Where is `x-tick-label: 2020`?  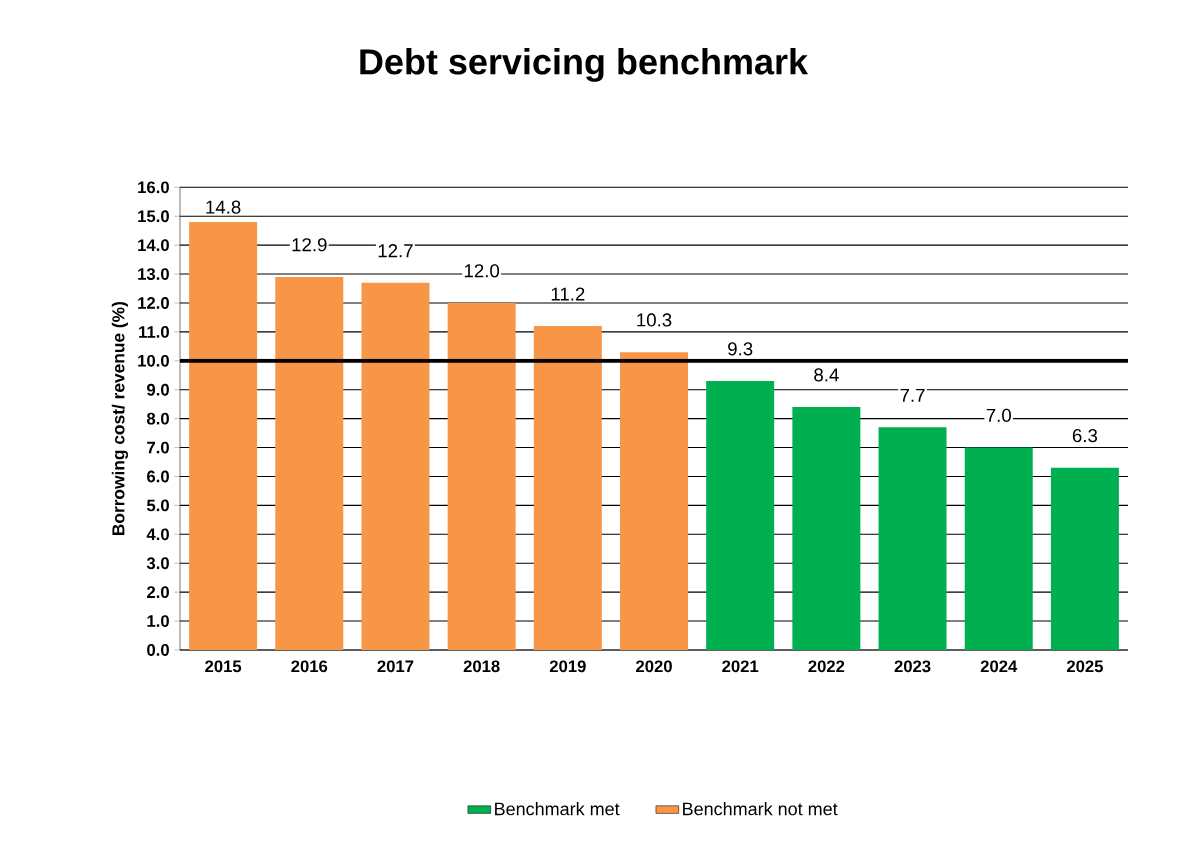
x-tick-label: 2020 is located at coordinates (654, 666).